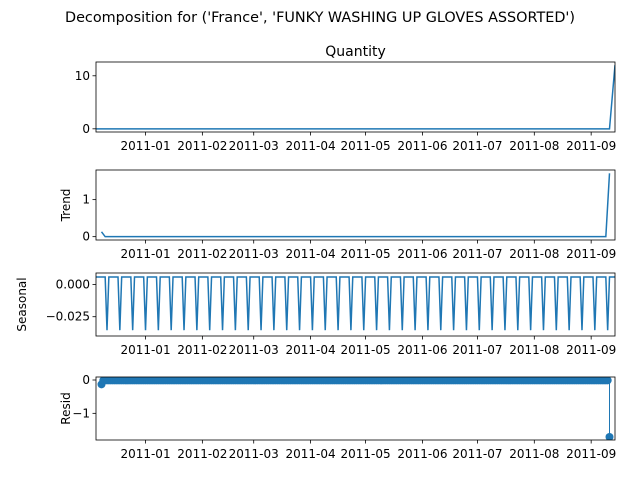  What do you see at coordinates (66, 206) in the screenshot?
I see `y-axis-label: Trend` at bounding box center [66, 206].